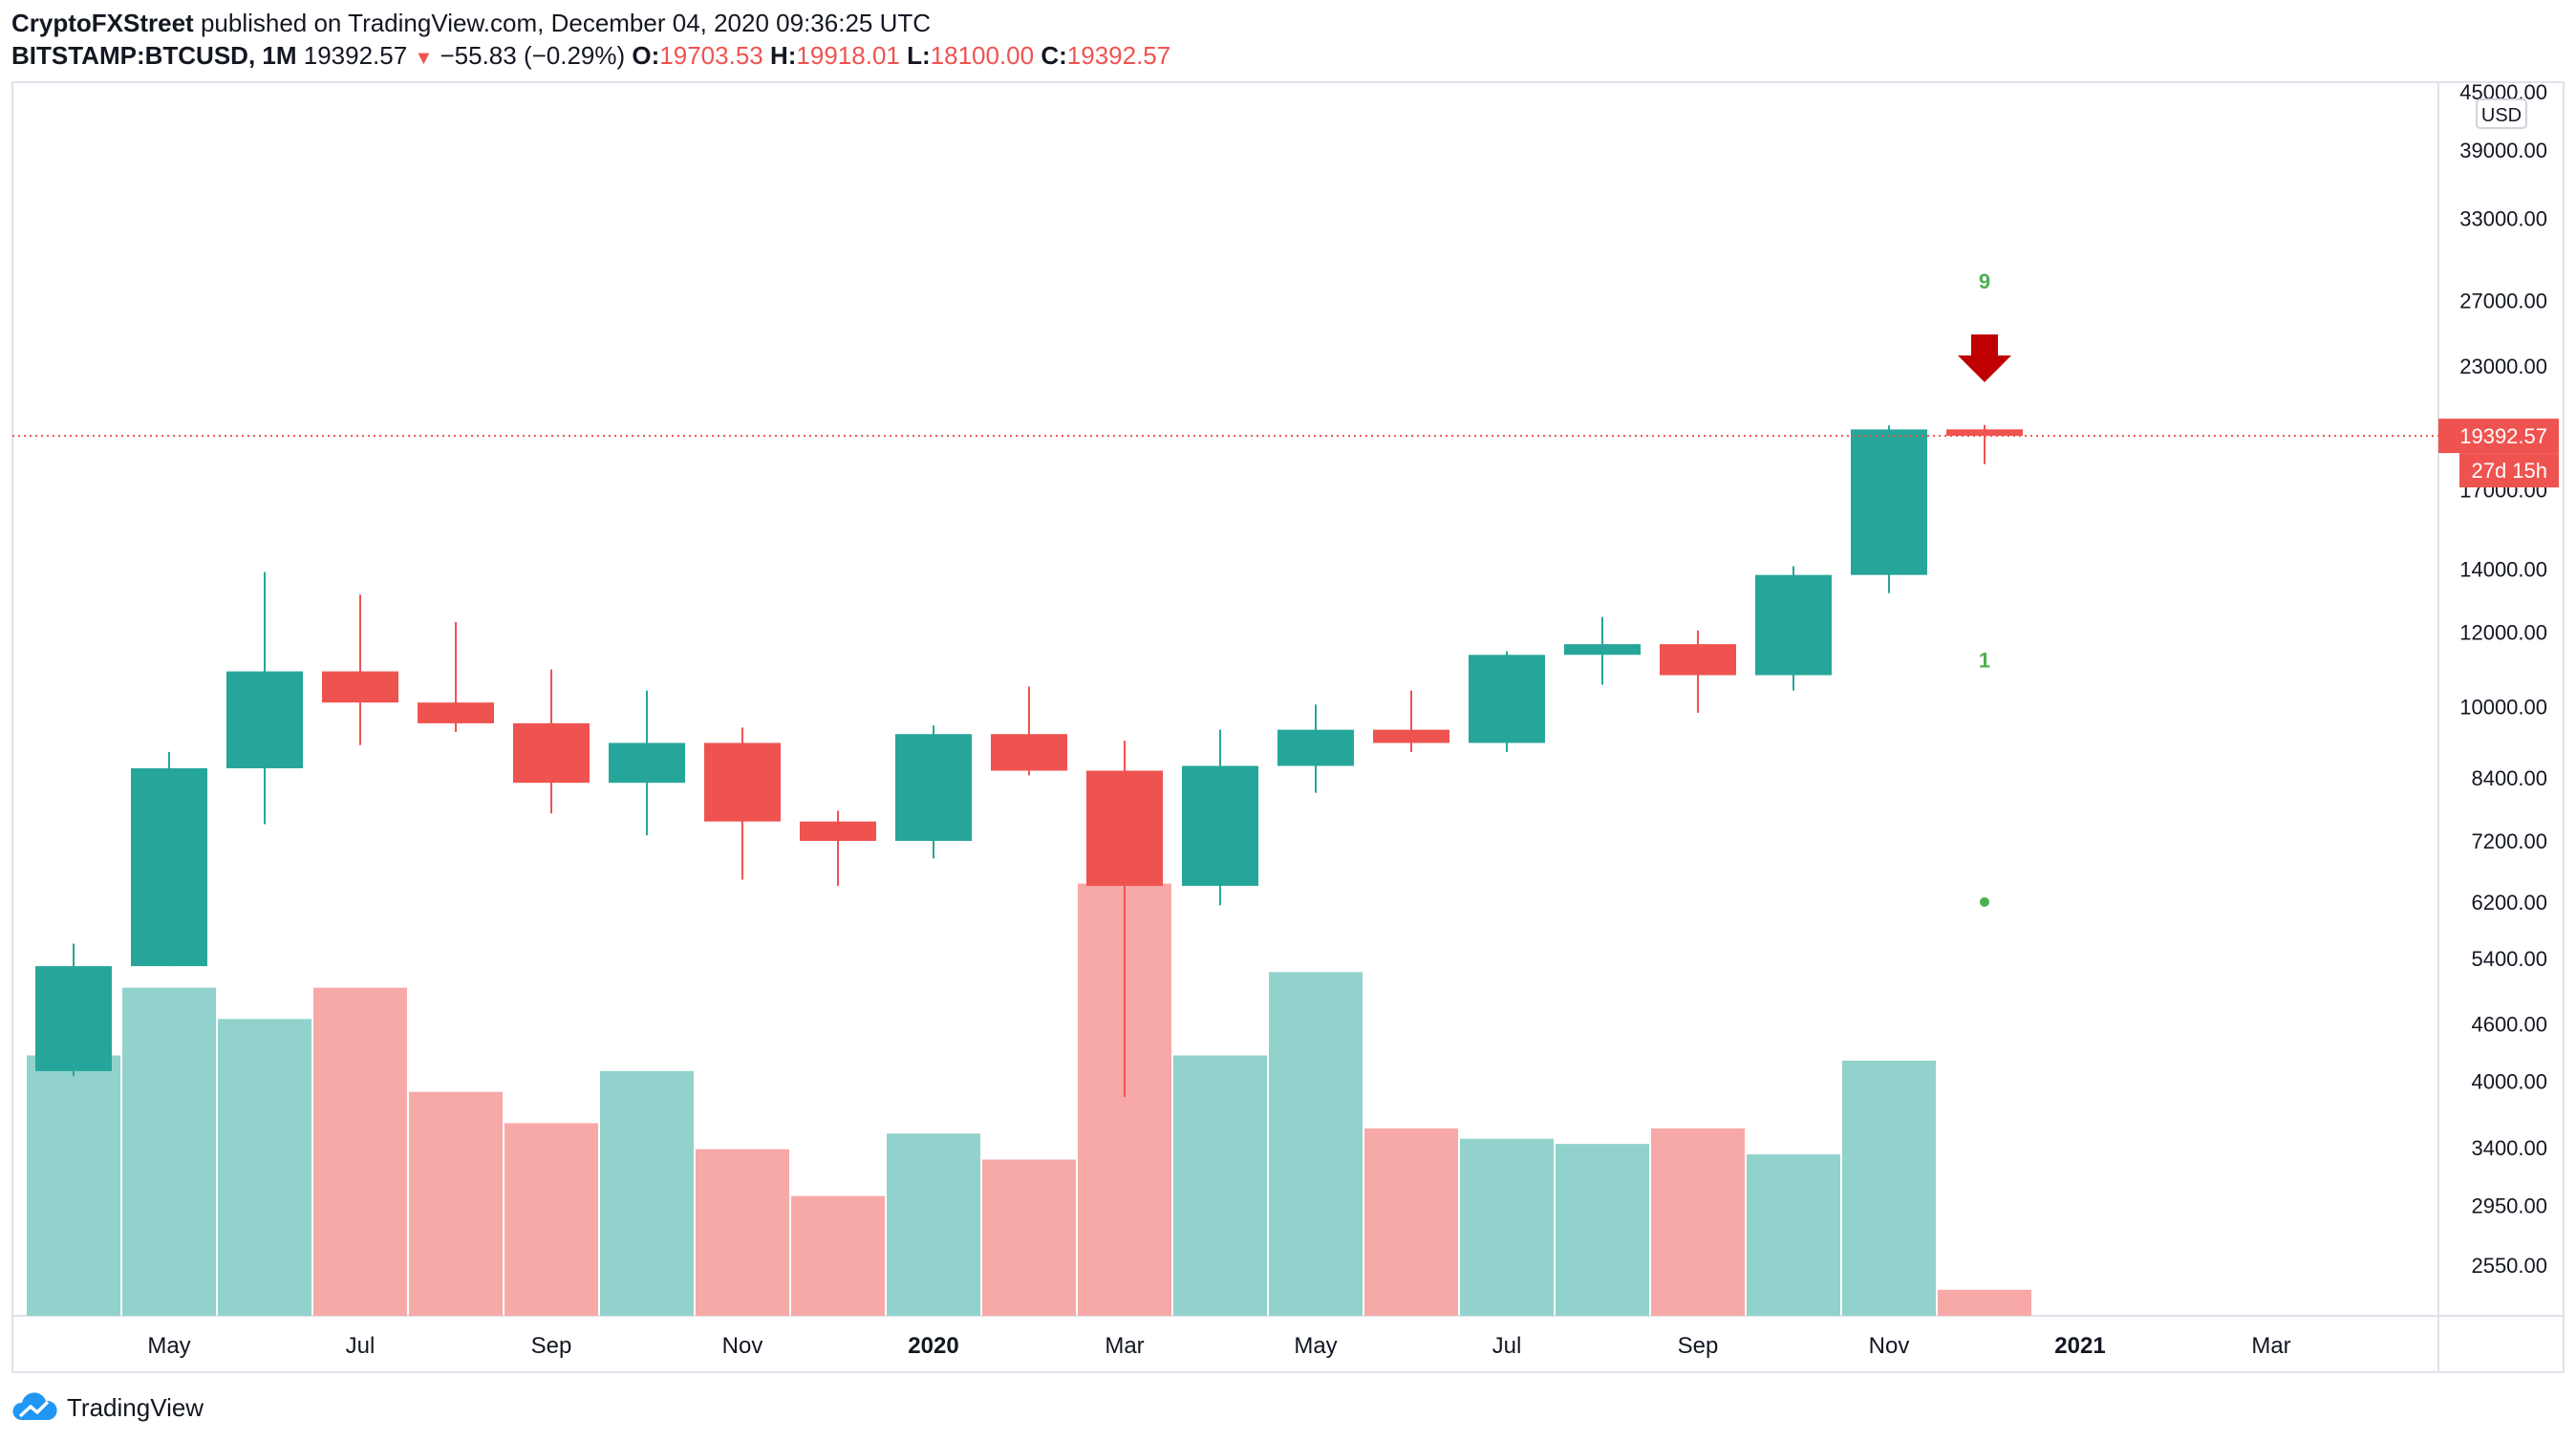  What do you see at coordinates (1124, 1346) in the screenshot?
I see `time-tick-label: Mar` at bounding box center [1124, 1346].